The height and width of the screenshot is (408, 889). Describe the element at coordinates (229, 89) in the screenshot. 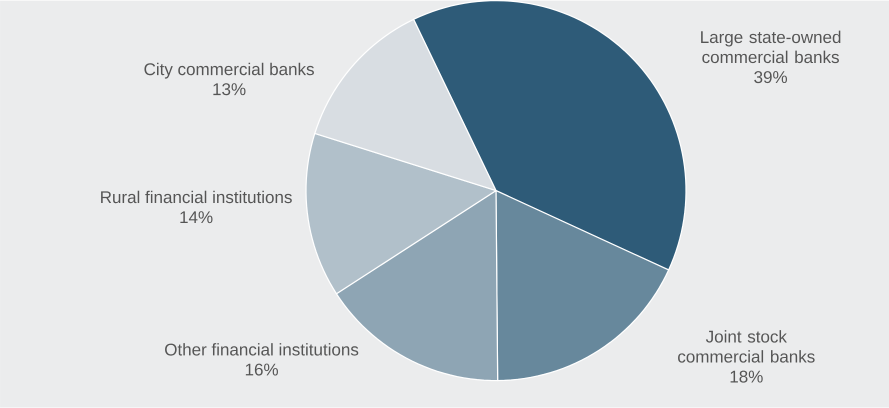

I see `data-label: 13%` at that location.